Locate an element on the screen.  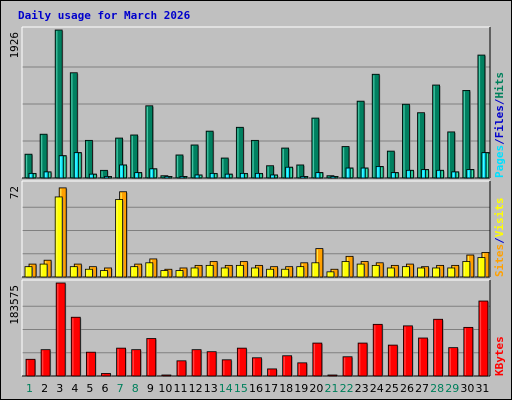
x-tick-label-day-5: 5 is located at coordinates (89, 388).